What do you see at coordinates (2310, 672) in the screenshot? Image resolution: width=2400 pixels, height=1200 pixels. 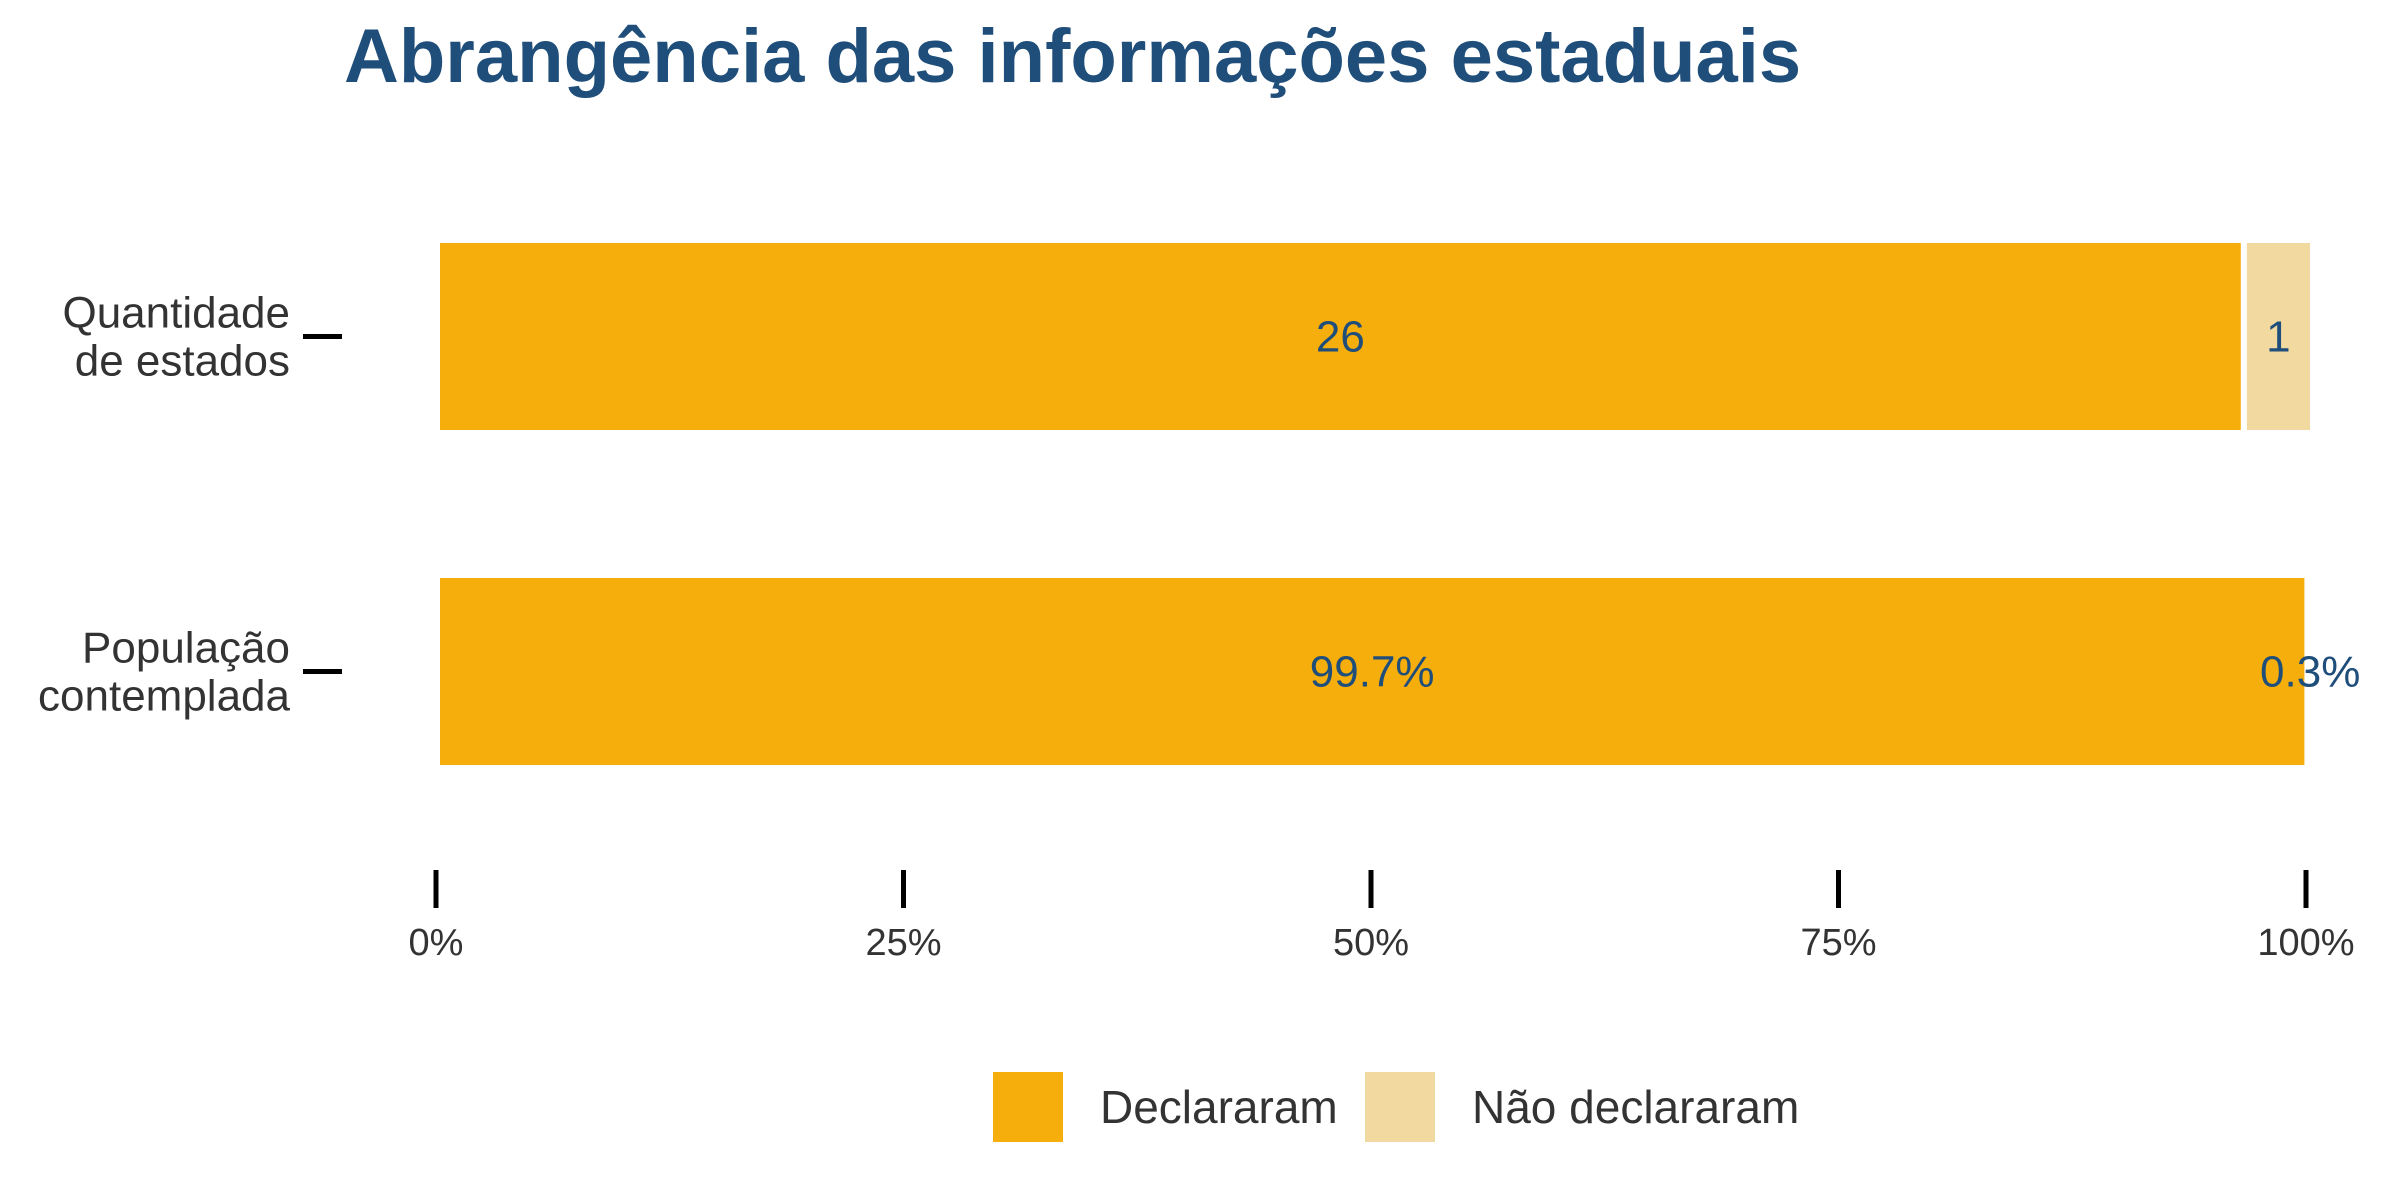 I see `data-label-1-1: 0.3%` at bounding box center [2310, 672].